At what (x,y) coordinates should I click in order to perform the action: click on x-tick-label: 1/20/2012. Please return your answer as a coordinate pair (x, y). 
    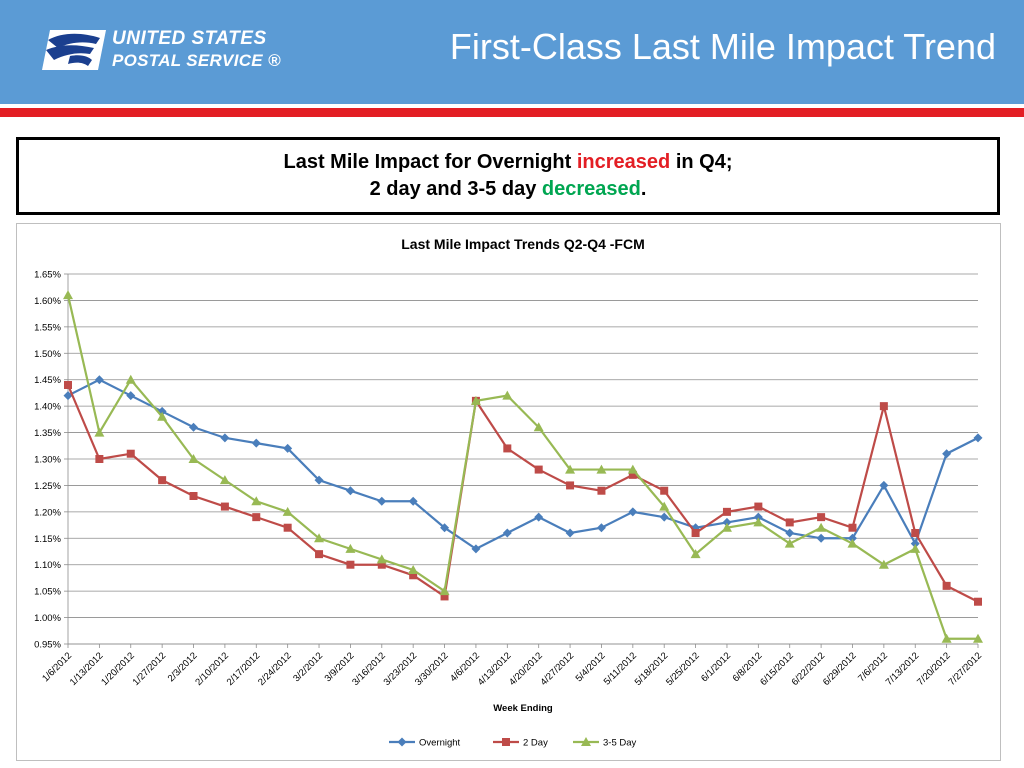
    Looking at the image, I should click on (118, 669).